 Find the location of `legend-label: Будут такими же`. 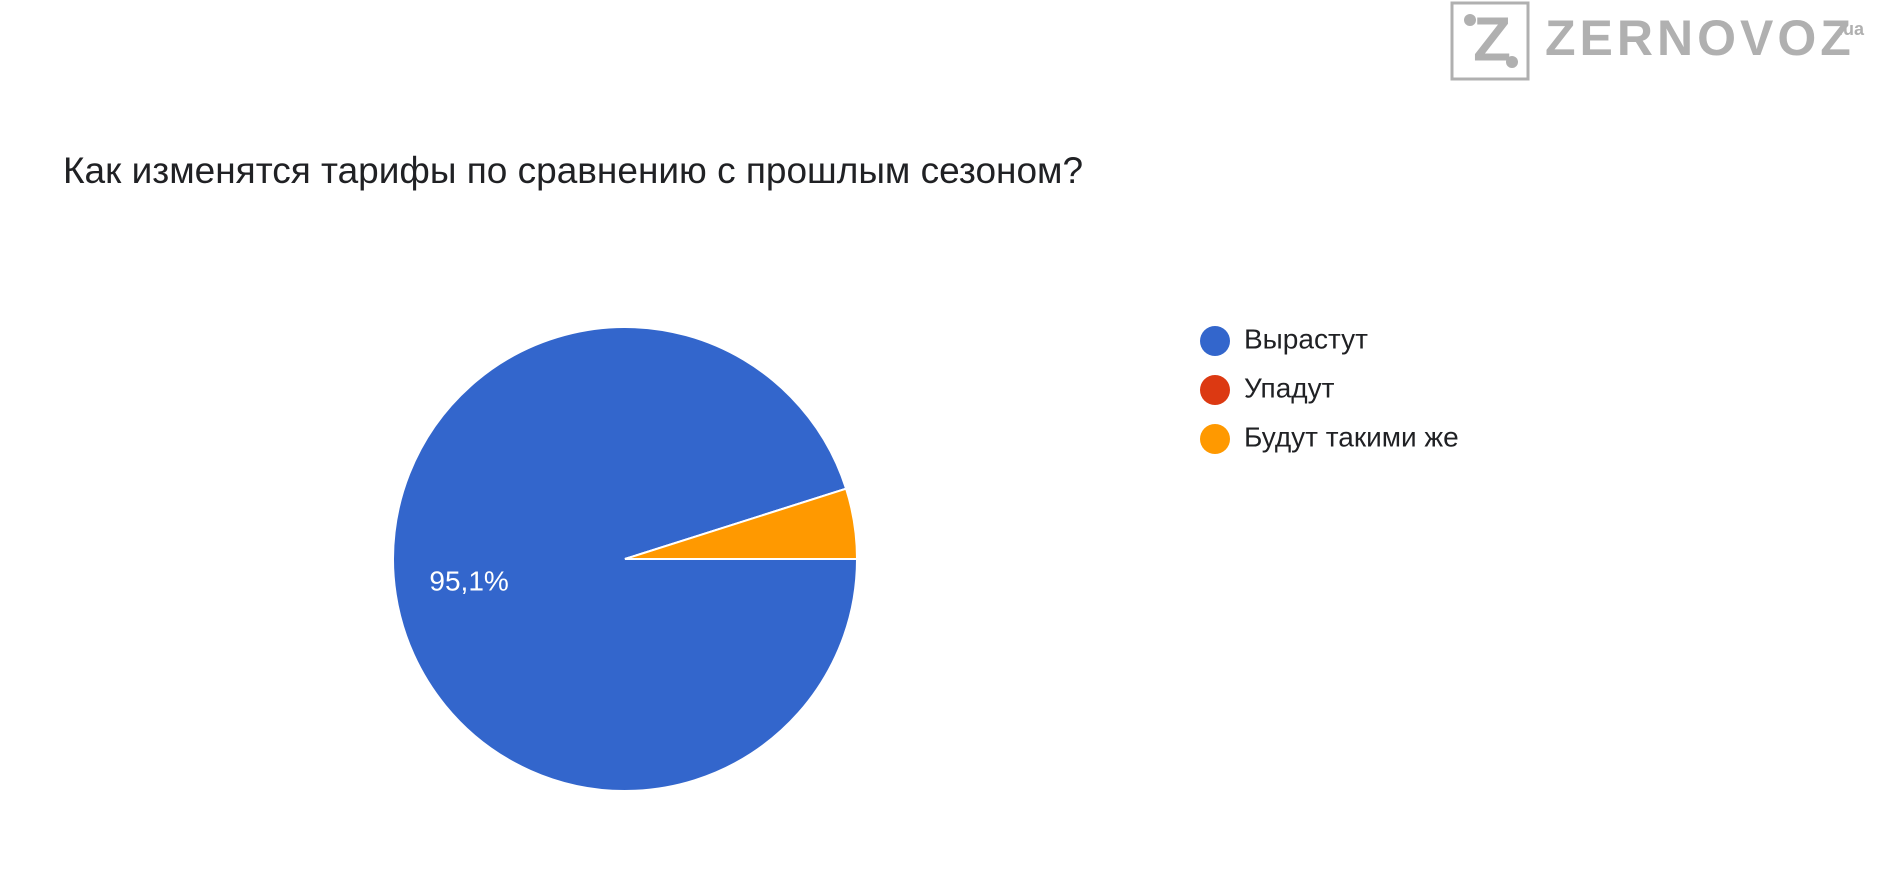

legend-label: Будут такими же is located at coordinates (1351, 436).